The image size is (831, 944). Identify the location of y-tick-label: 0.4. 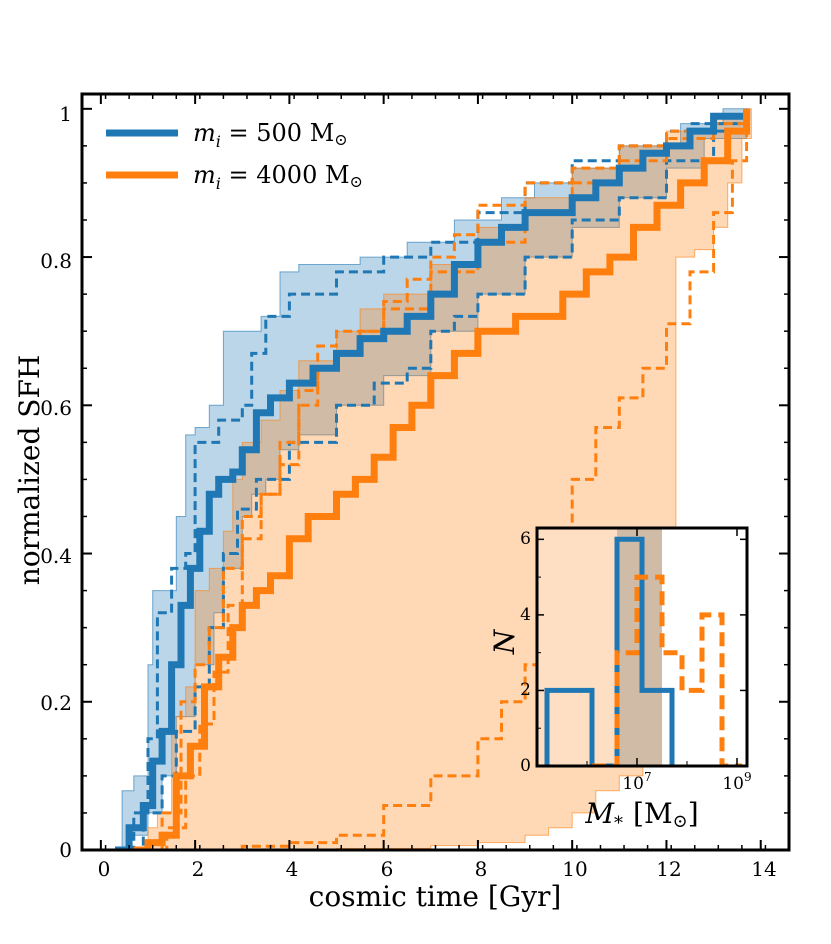
(56, 556).